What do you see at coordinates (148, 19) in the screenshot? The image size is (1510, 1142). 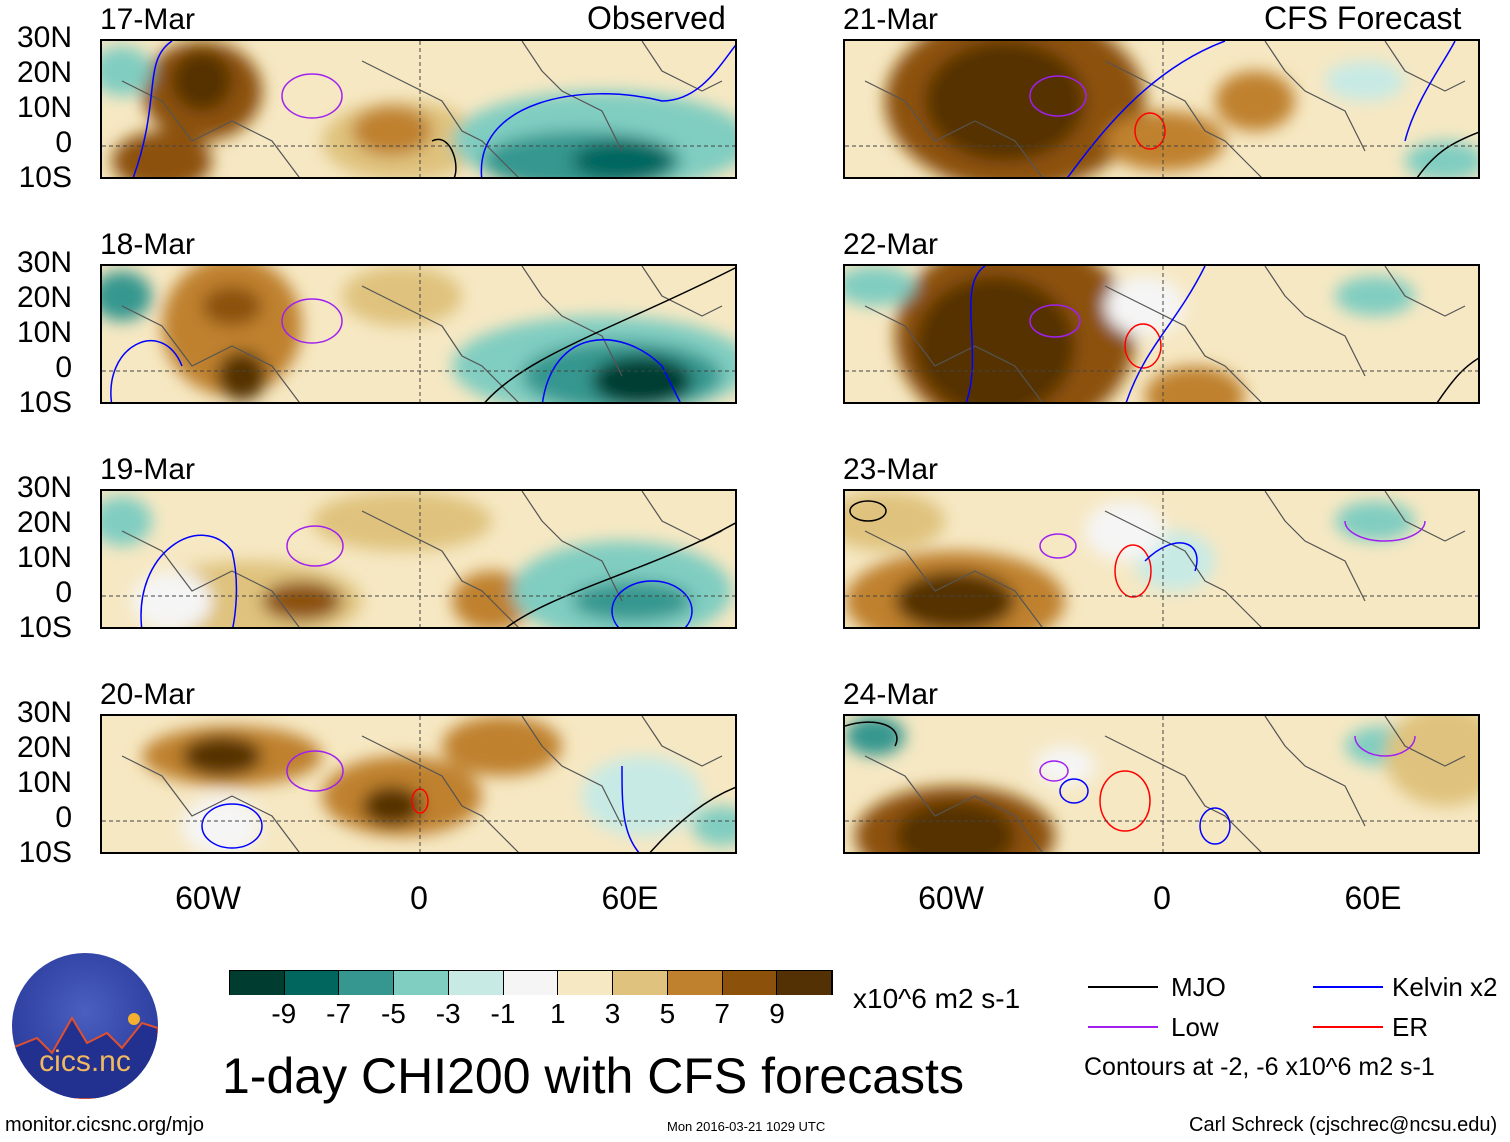 I see `panel-date: 17-Mar` at bounding box center [148, 19].